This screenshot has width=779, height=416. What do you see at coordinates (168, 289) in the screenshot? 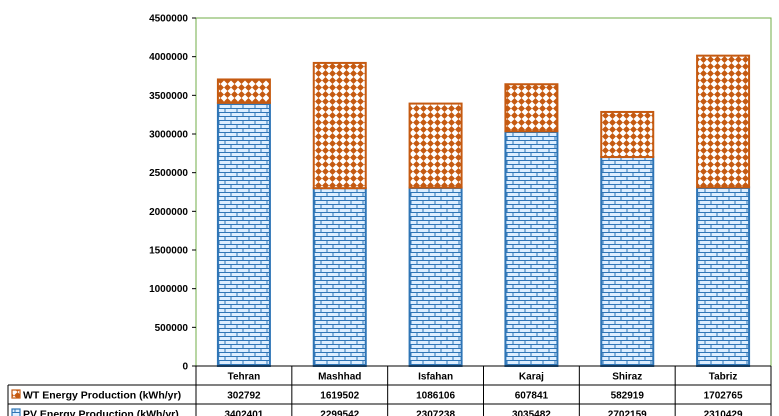
I see `y-tick-label: 1000000` at bounding box center [168, 289].